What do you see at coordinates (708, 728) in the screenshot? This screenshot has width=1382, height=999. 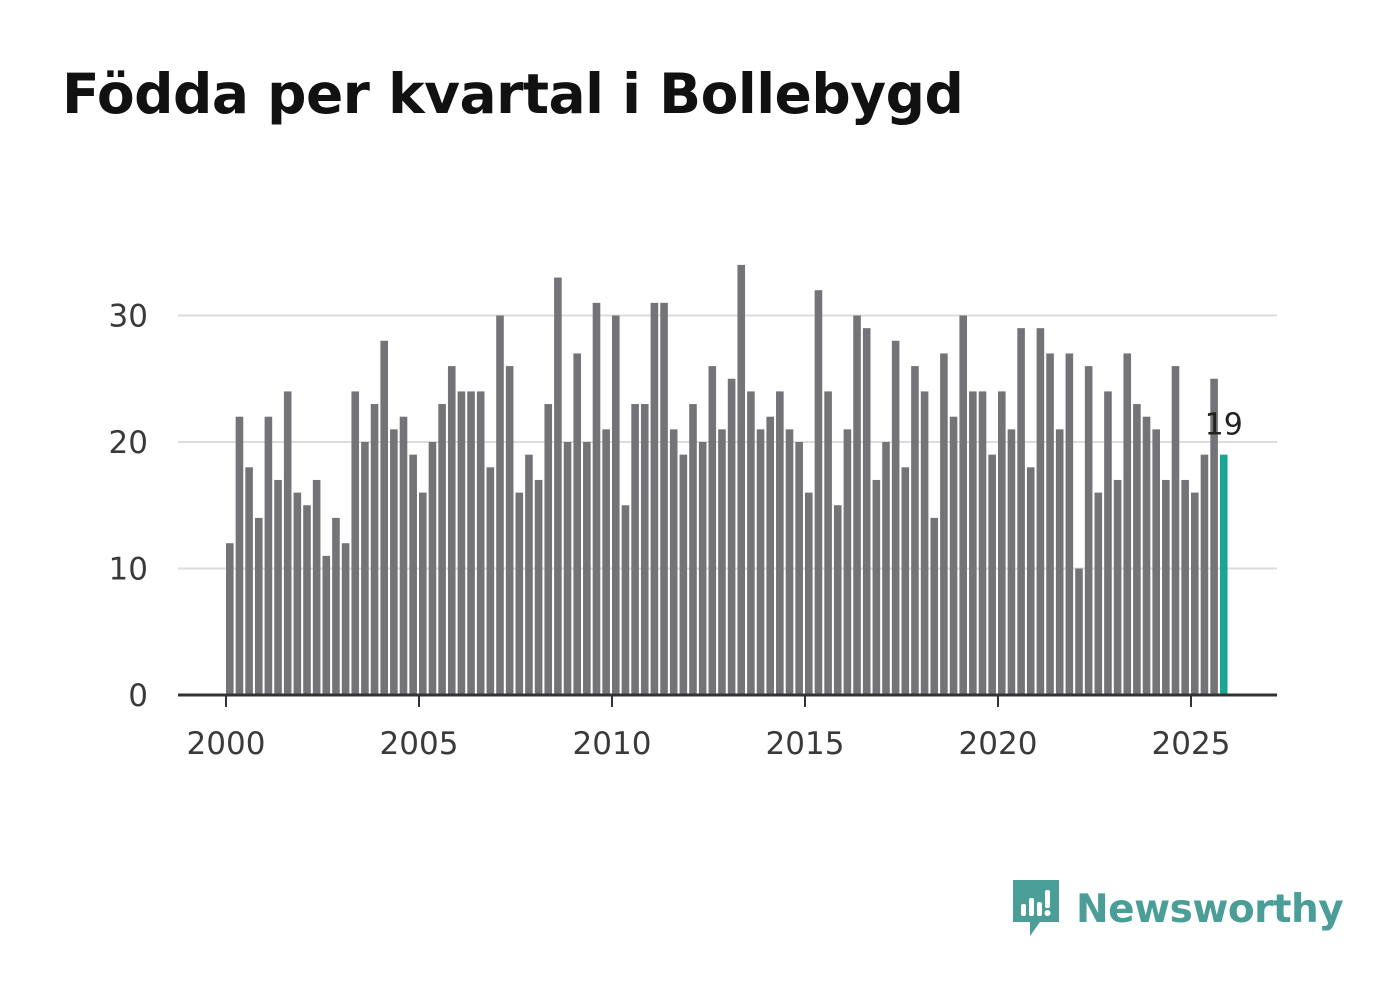 I see `x-axis-ticks: 2000 2005 2010 2015 2020 2025` at bounding box center [708, 728].